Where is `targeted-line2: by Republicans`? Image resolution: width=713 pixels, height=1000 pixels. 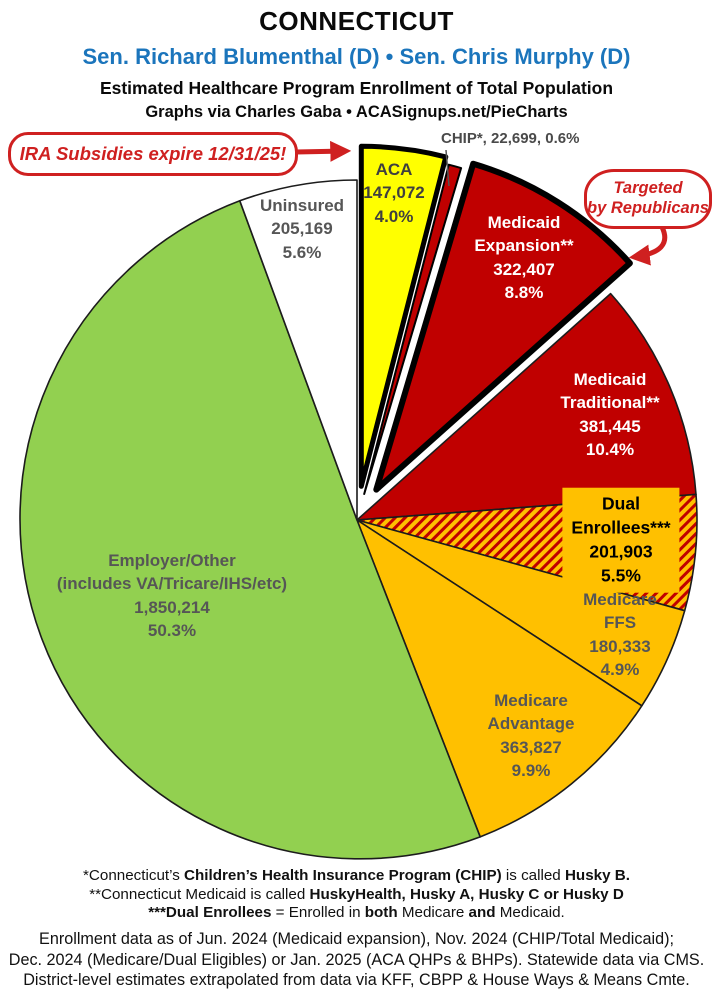 targeted-line2: by Republicans is located at coordinates (648, 208).